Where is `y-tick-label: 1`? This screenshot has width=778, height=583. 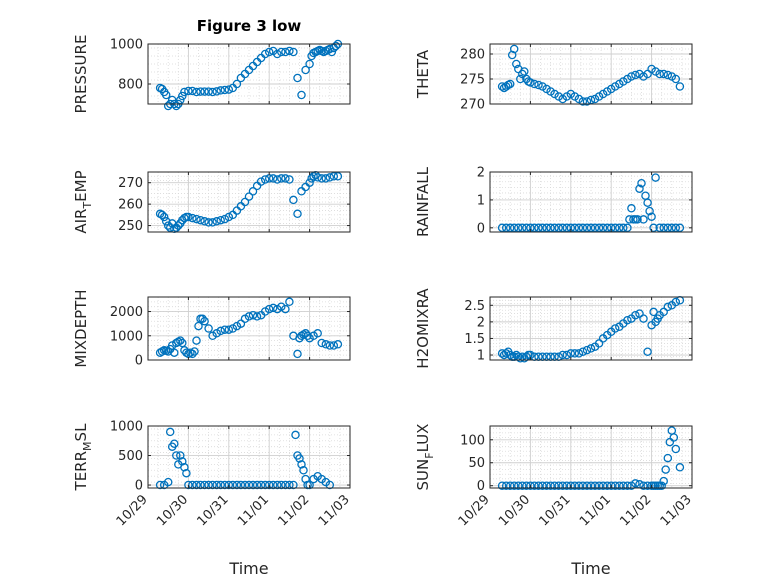 y-tick-label: 1 is located at coordinates (481, 200).